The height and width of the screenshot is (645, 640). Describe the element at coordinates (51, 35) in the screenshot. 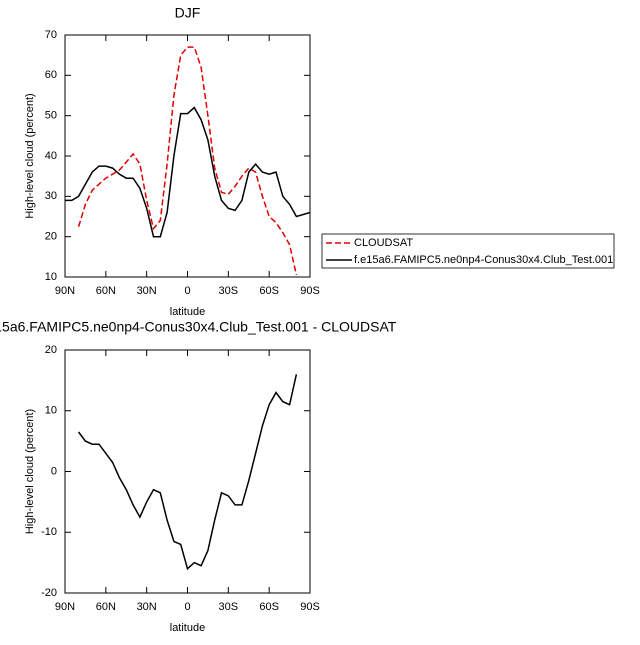

I see `y-tick-label: 70` at that location.